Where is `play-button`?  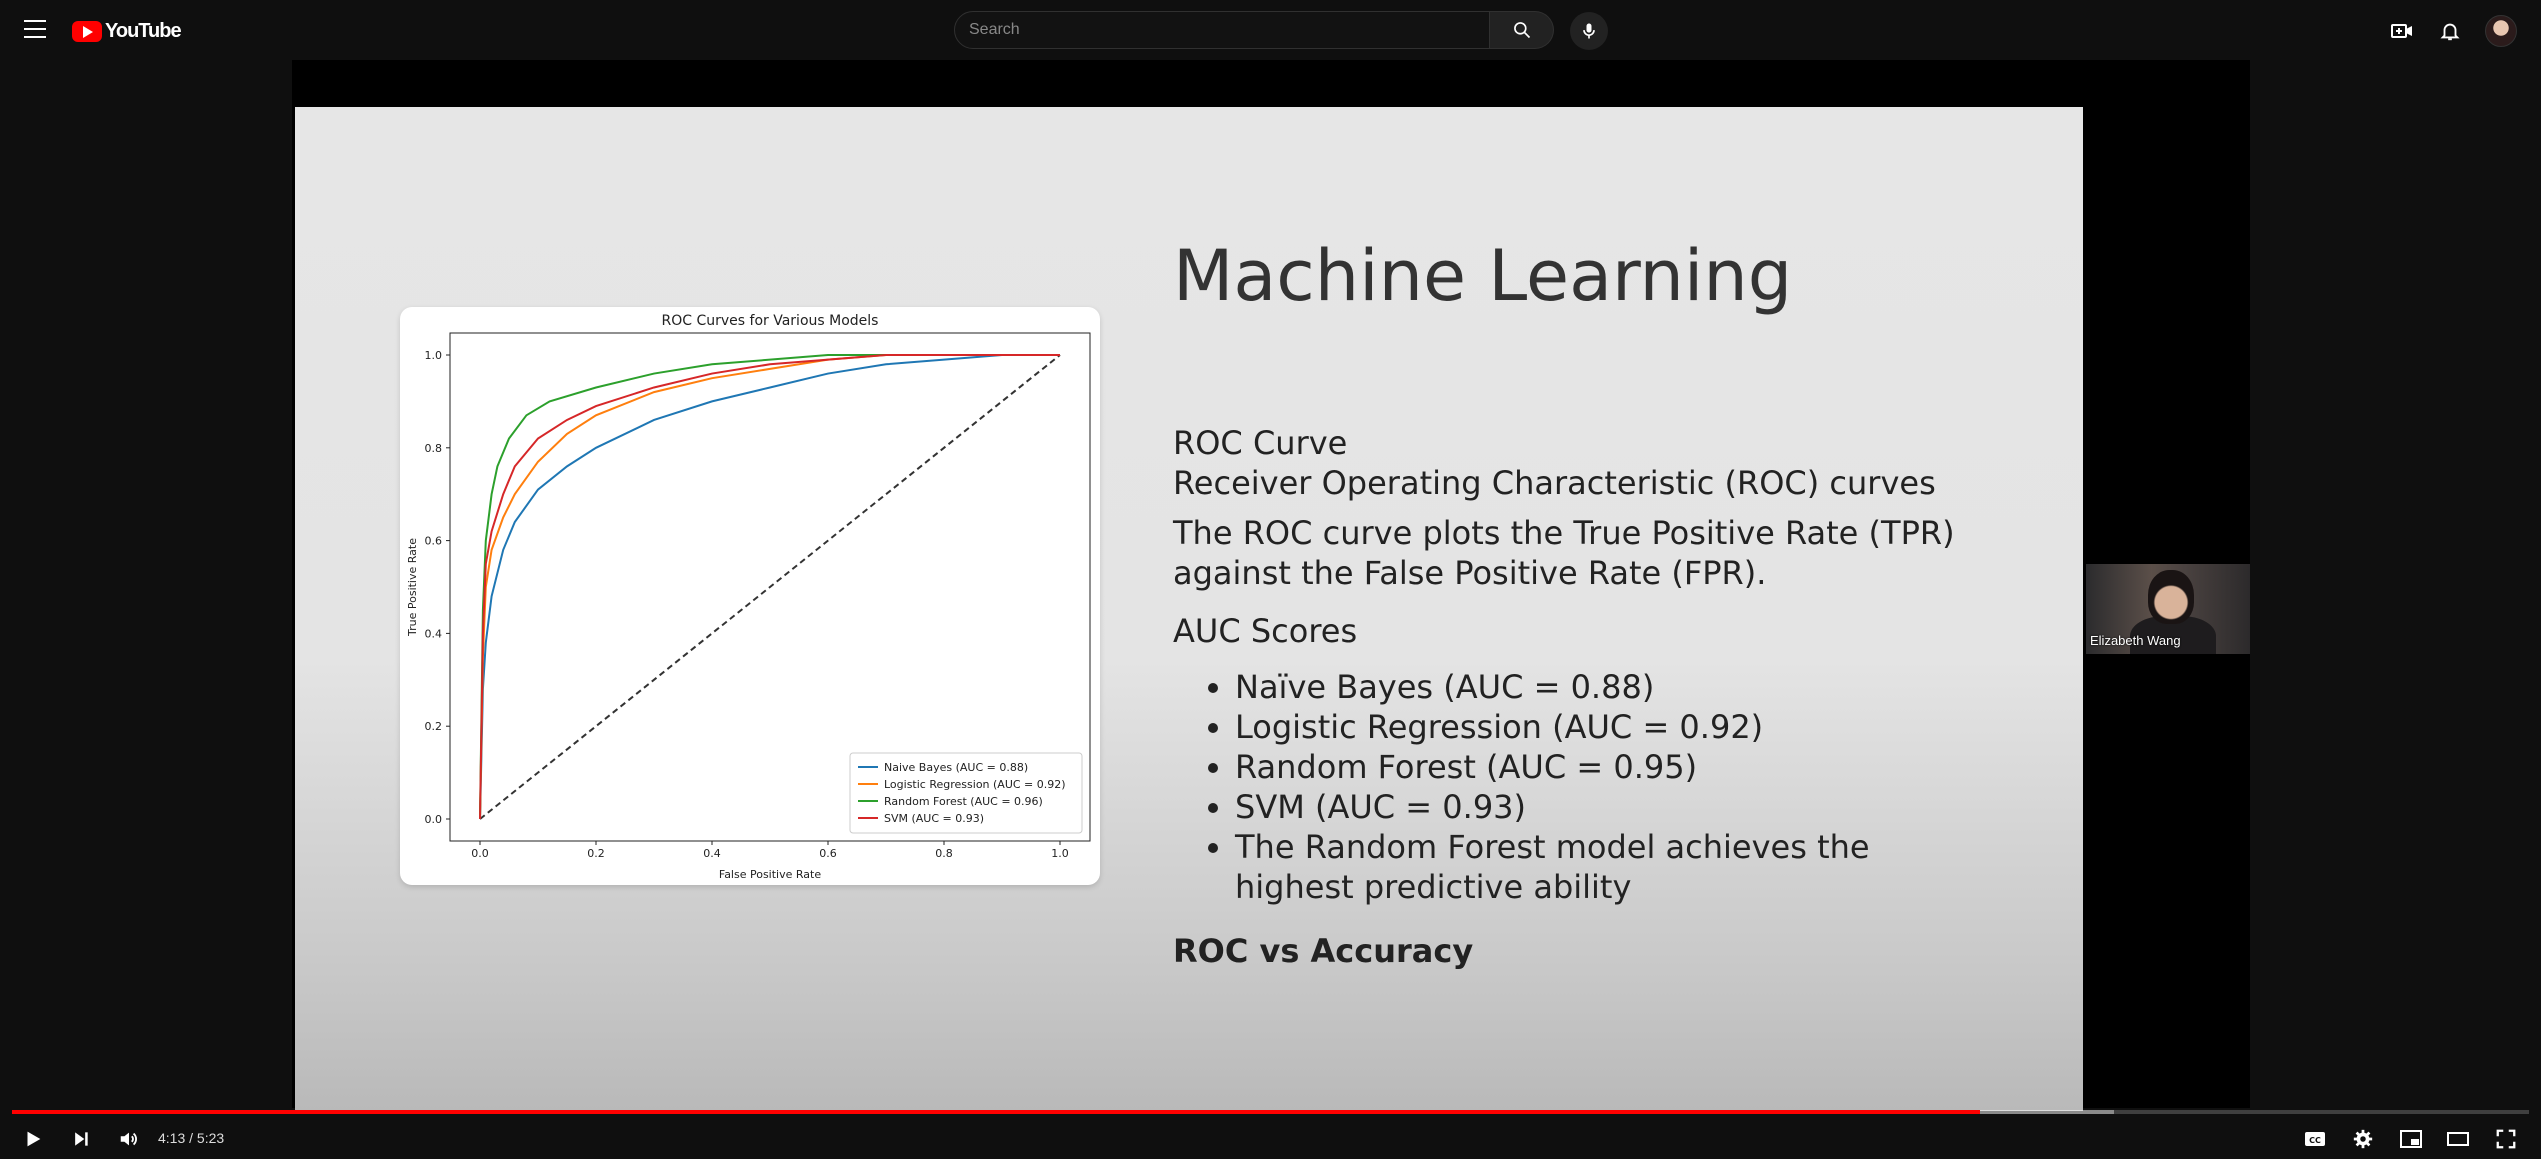
play-button is located at coordinates (33, 1139).